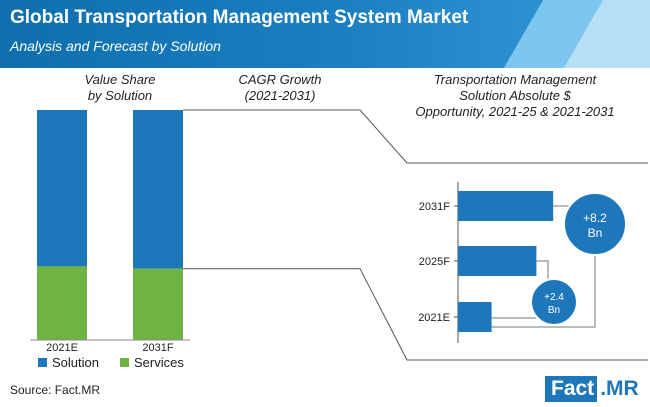 Image resolution: width=650 pixels, height=407 pixels. Describe the element at coordinates (619, 388) in the screenshot. I see `logo-mr: .MR` at that location.